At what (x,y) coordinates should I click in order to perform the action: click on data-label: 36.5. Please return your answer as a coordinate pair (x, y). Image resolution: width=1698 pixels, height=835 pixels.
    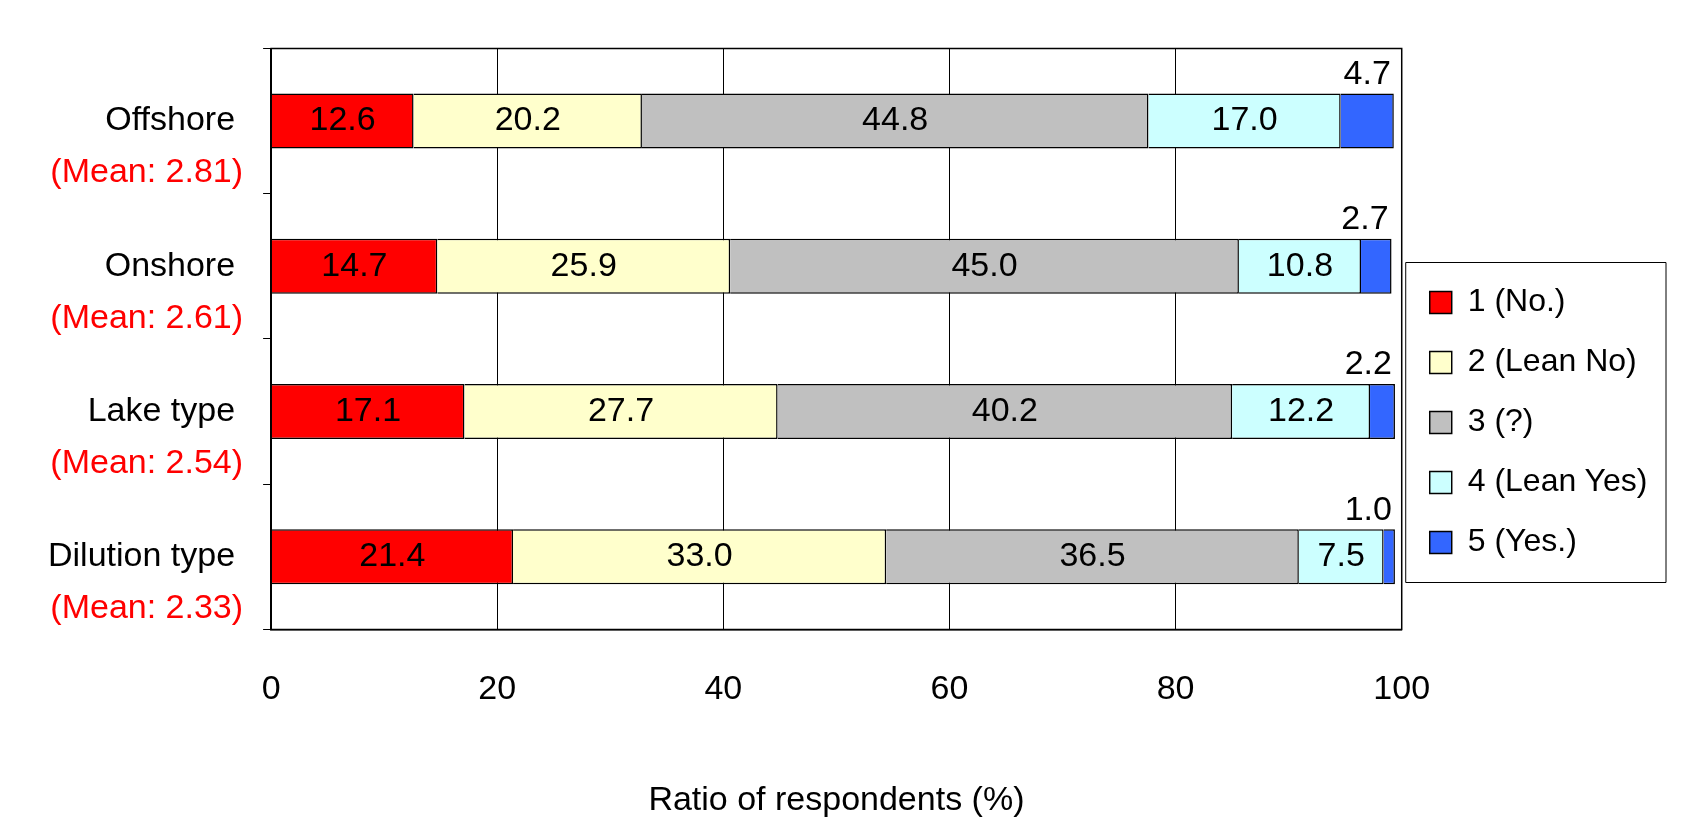
    Looking at the image, I should click on (1092, 554).